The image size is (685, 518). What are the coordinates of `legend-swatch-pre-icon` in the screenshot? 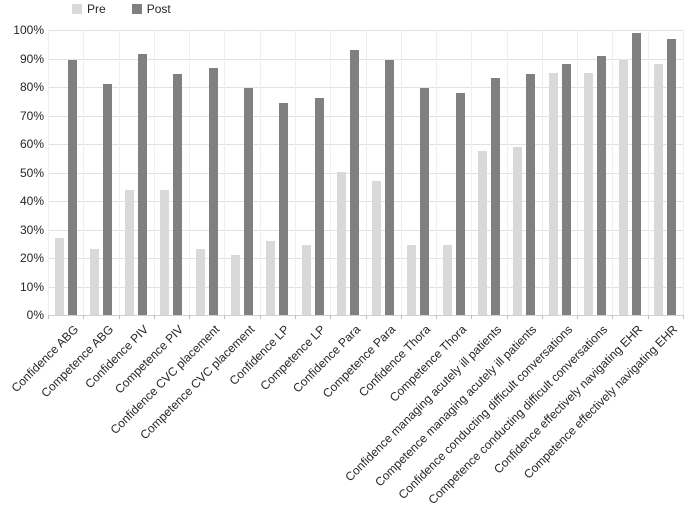 It's located at (77, 9).